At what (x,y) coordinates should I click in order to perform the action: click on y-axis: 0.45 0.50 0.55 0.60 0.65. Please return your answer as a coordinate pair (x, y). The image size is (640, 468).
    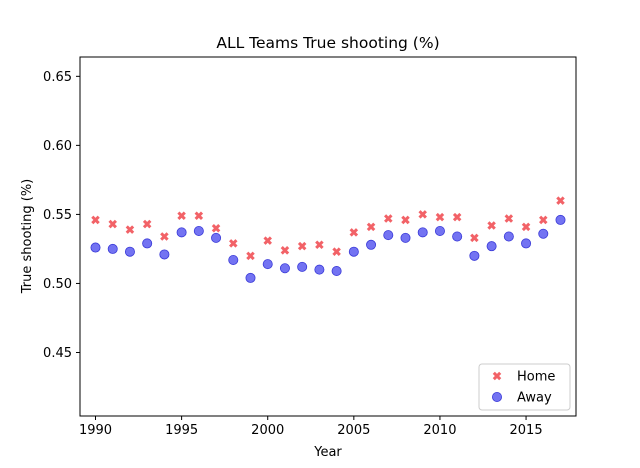
    Looking at the image, I should click on (61, 215).